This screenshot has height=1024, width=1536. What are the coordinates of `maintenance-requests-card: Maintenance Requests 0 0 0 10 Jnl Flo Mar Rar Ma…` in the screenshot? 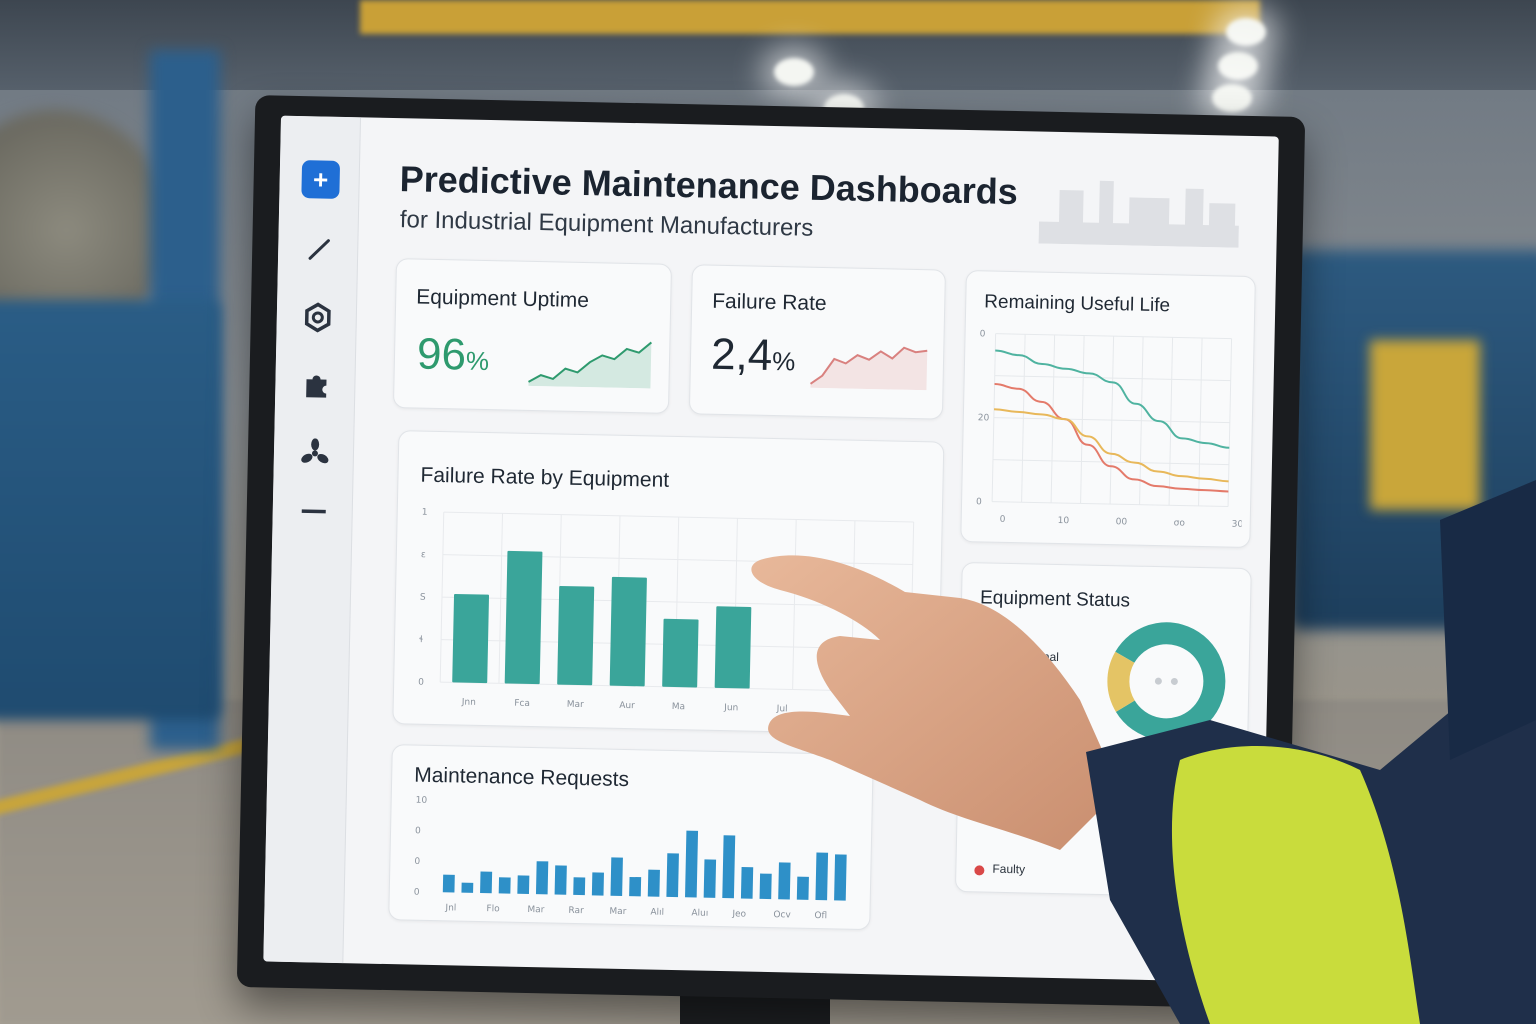 It's located at (631, 837).